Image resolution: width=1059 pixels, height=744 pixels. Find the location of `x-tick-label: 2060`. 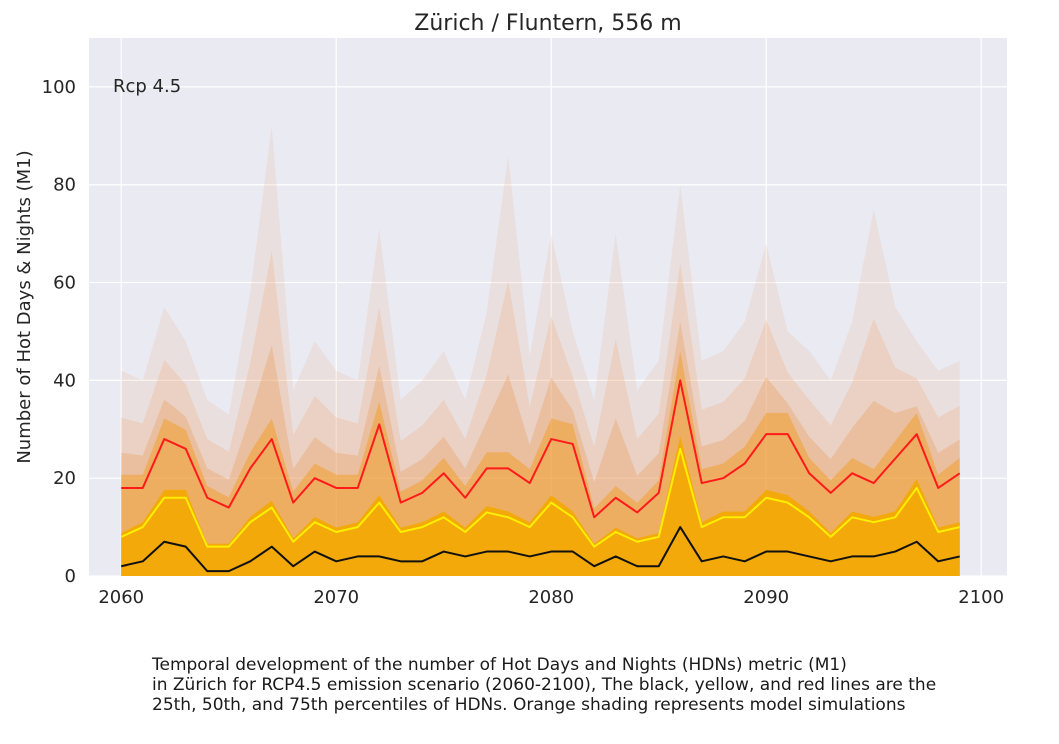

x-tick-label: 2060 is located at coordinates (121, 597).